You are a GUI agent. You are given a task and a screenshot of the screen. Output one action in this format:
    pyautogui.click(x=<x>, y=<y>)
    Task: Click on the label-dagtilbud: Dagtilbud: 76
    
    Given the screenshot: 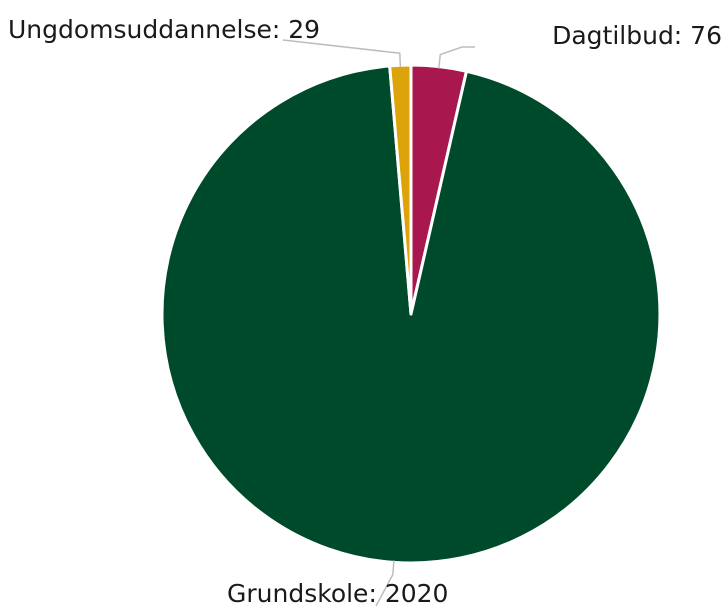 What is the action you would take?
    pyautogui.click(x=637, y=35)
    